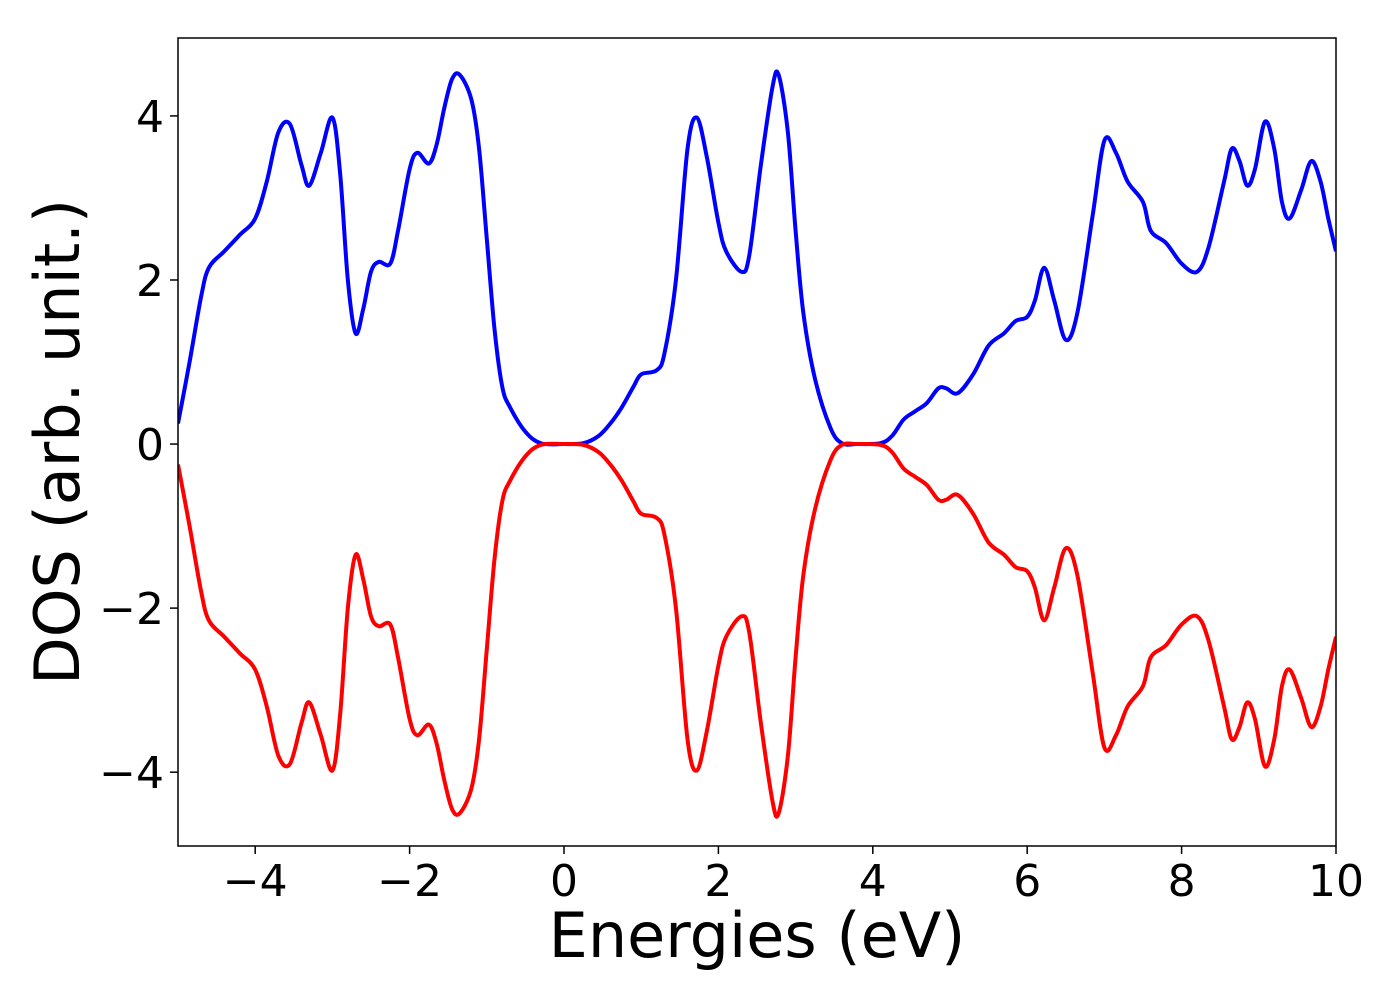 The height and width of the screenshot is (1000, 1400). Describe the element at coordinates (255, 881) in the screenshot. I see `x-tick-label: −4` at that location.